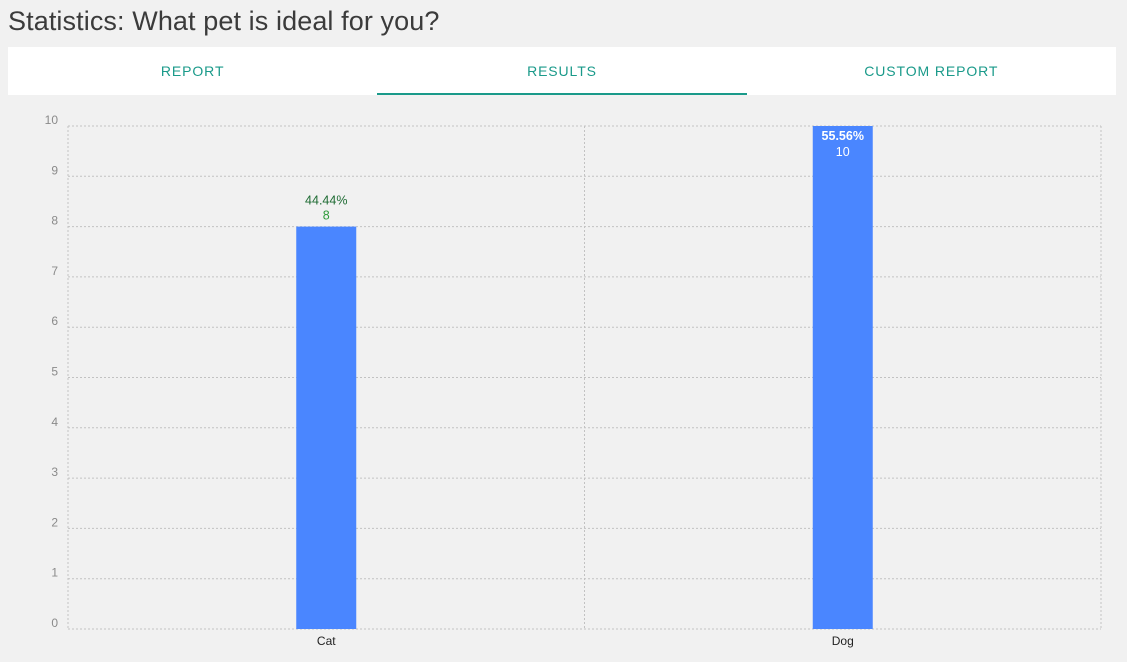 The image size is (1127, 662). What do you see at coordinates (326, 427) in the screenshot?
I see `bar-cat` at bounding box center [326, 427].